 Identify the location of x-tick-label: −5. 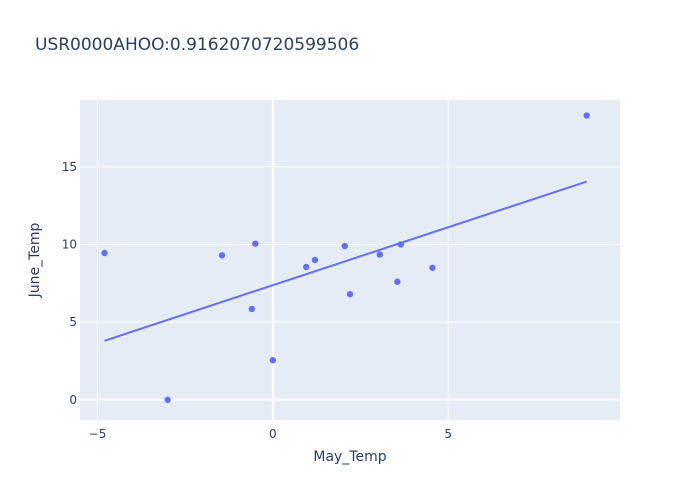
(98, 434).